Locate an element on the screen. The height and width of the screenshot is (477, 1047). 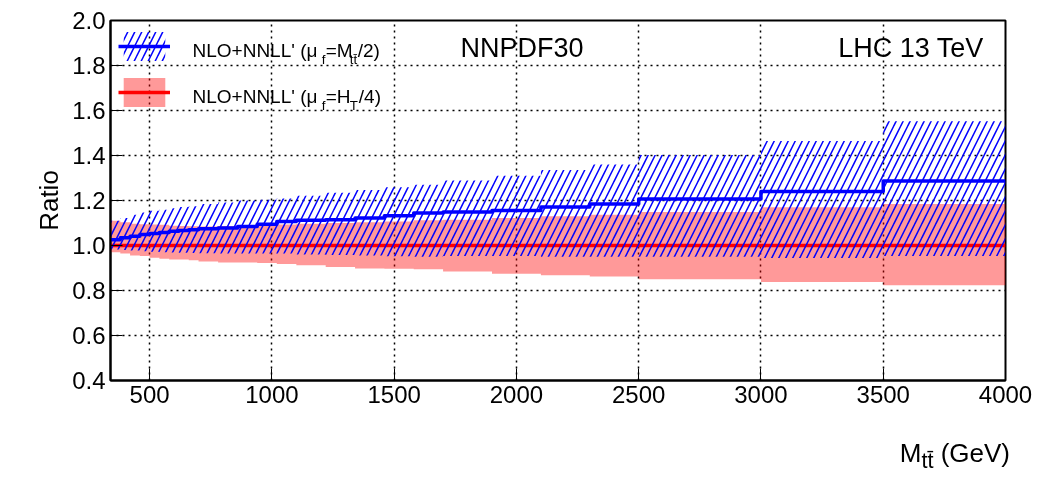
x-axis-title: M$_{tt̄}$ (GeV) is located at coordinates (954, 456).